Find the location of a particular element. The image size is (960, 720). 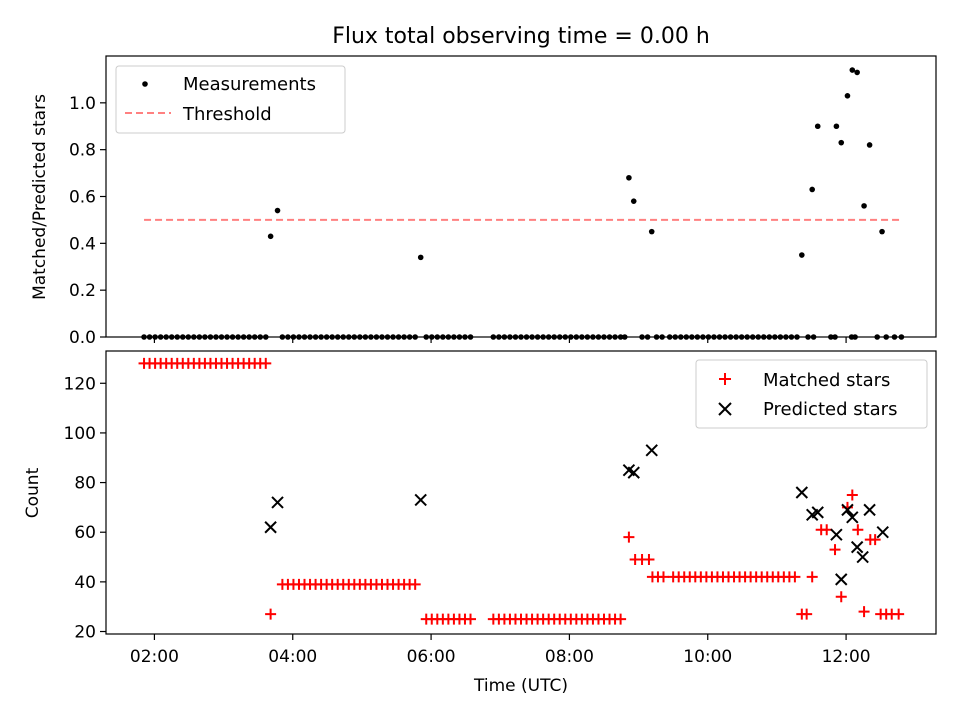

top-y-tick-label: 0.4 is located at coordinates (82, 244).